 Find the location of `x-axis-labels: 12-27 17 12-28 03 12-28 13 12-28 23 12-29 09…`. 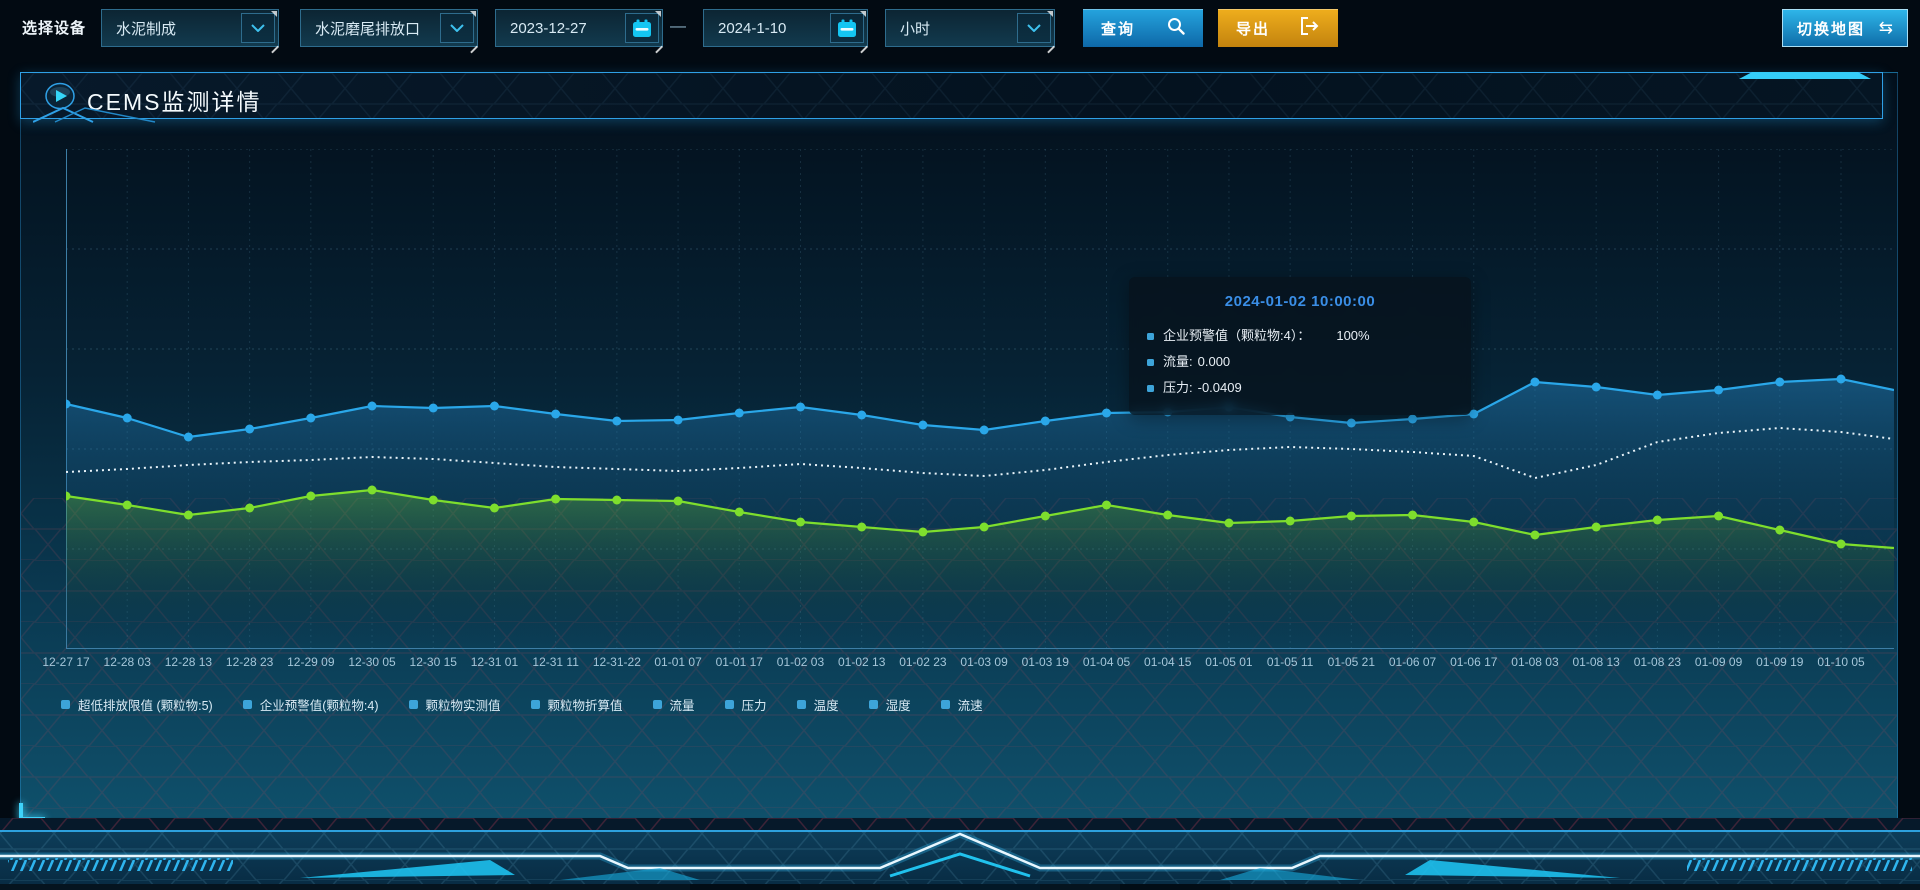

x-axis-labels: 12-27 17 12-28 03 12-28 13 12-28 23 12-29 09… is located at coordinates (960, 665).